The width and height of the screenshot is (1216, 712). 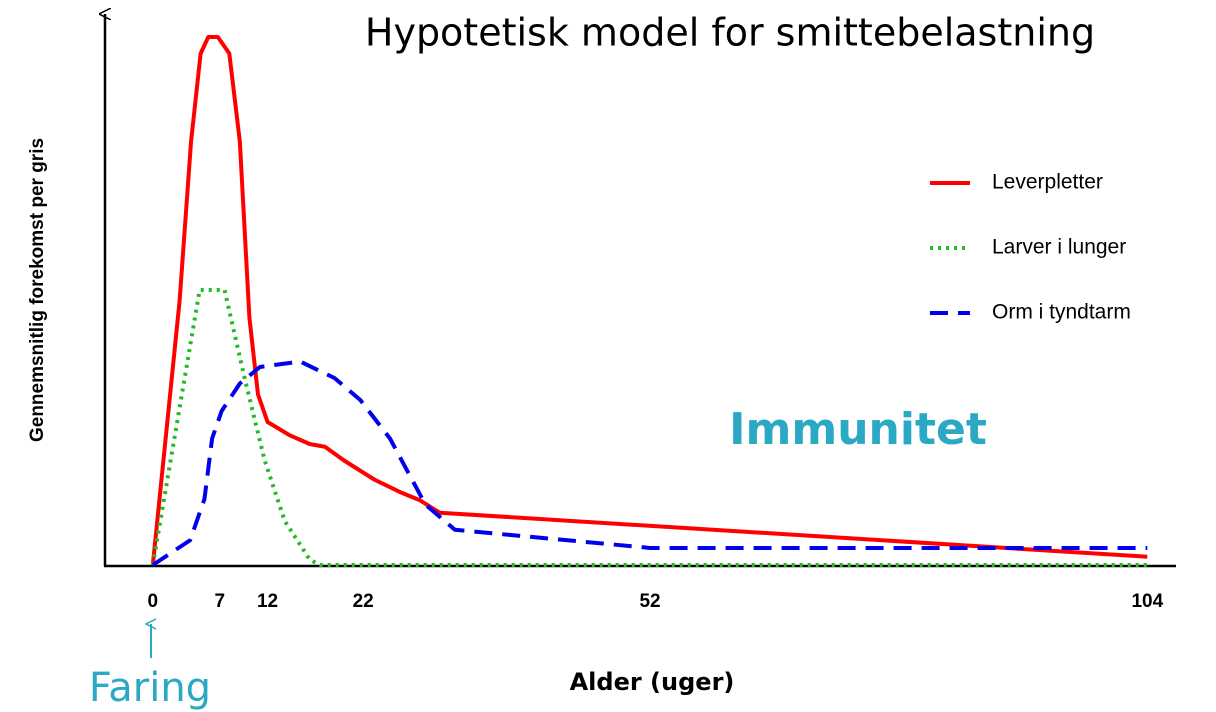 What do you see at coordinates (153, 601) in the screenshot?
I see `x-tick-label: 0` at bounding box center [153, 601].